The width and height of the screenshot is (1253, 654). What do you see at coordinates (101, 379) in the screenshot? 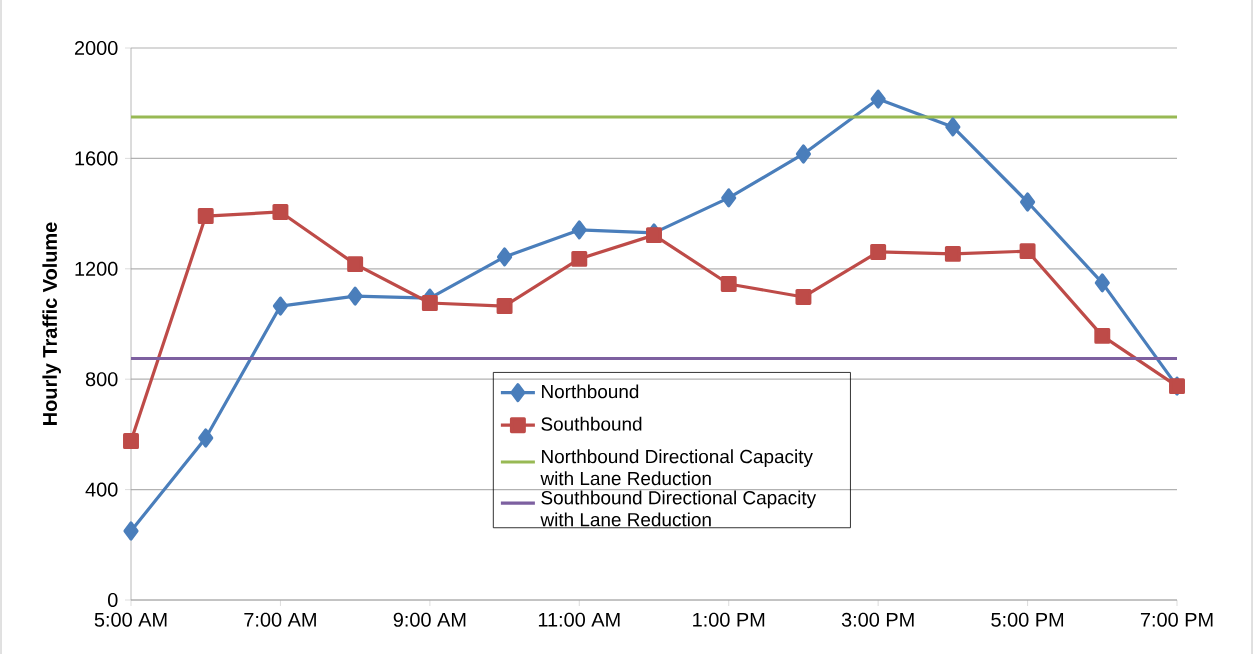
I see `y-tick-label: 800` at bounding box center [101, 379].